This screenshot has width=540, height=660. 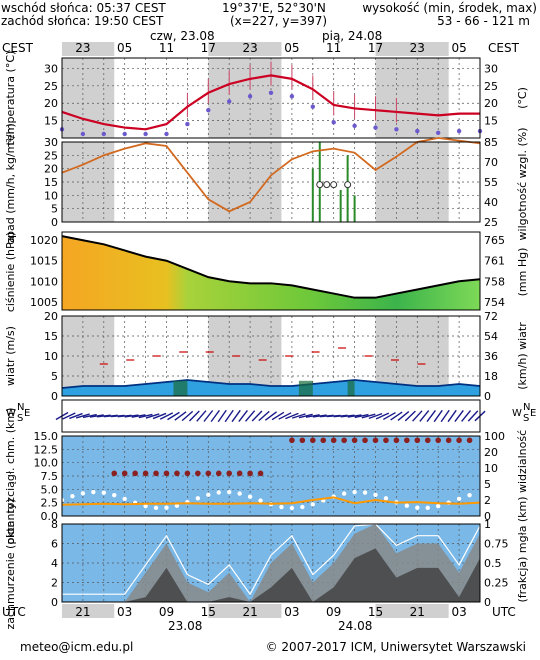 I want to click on wind-tick-left: 0, so click(x=54, y=396).